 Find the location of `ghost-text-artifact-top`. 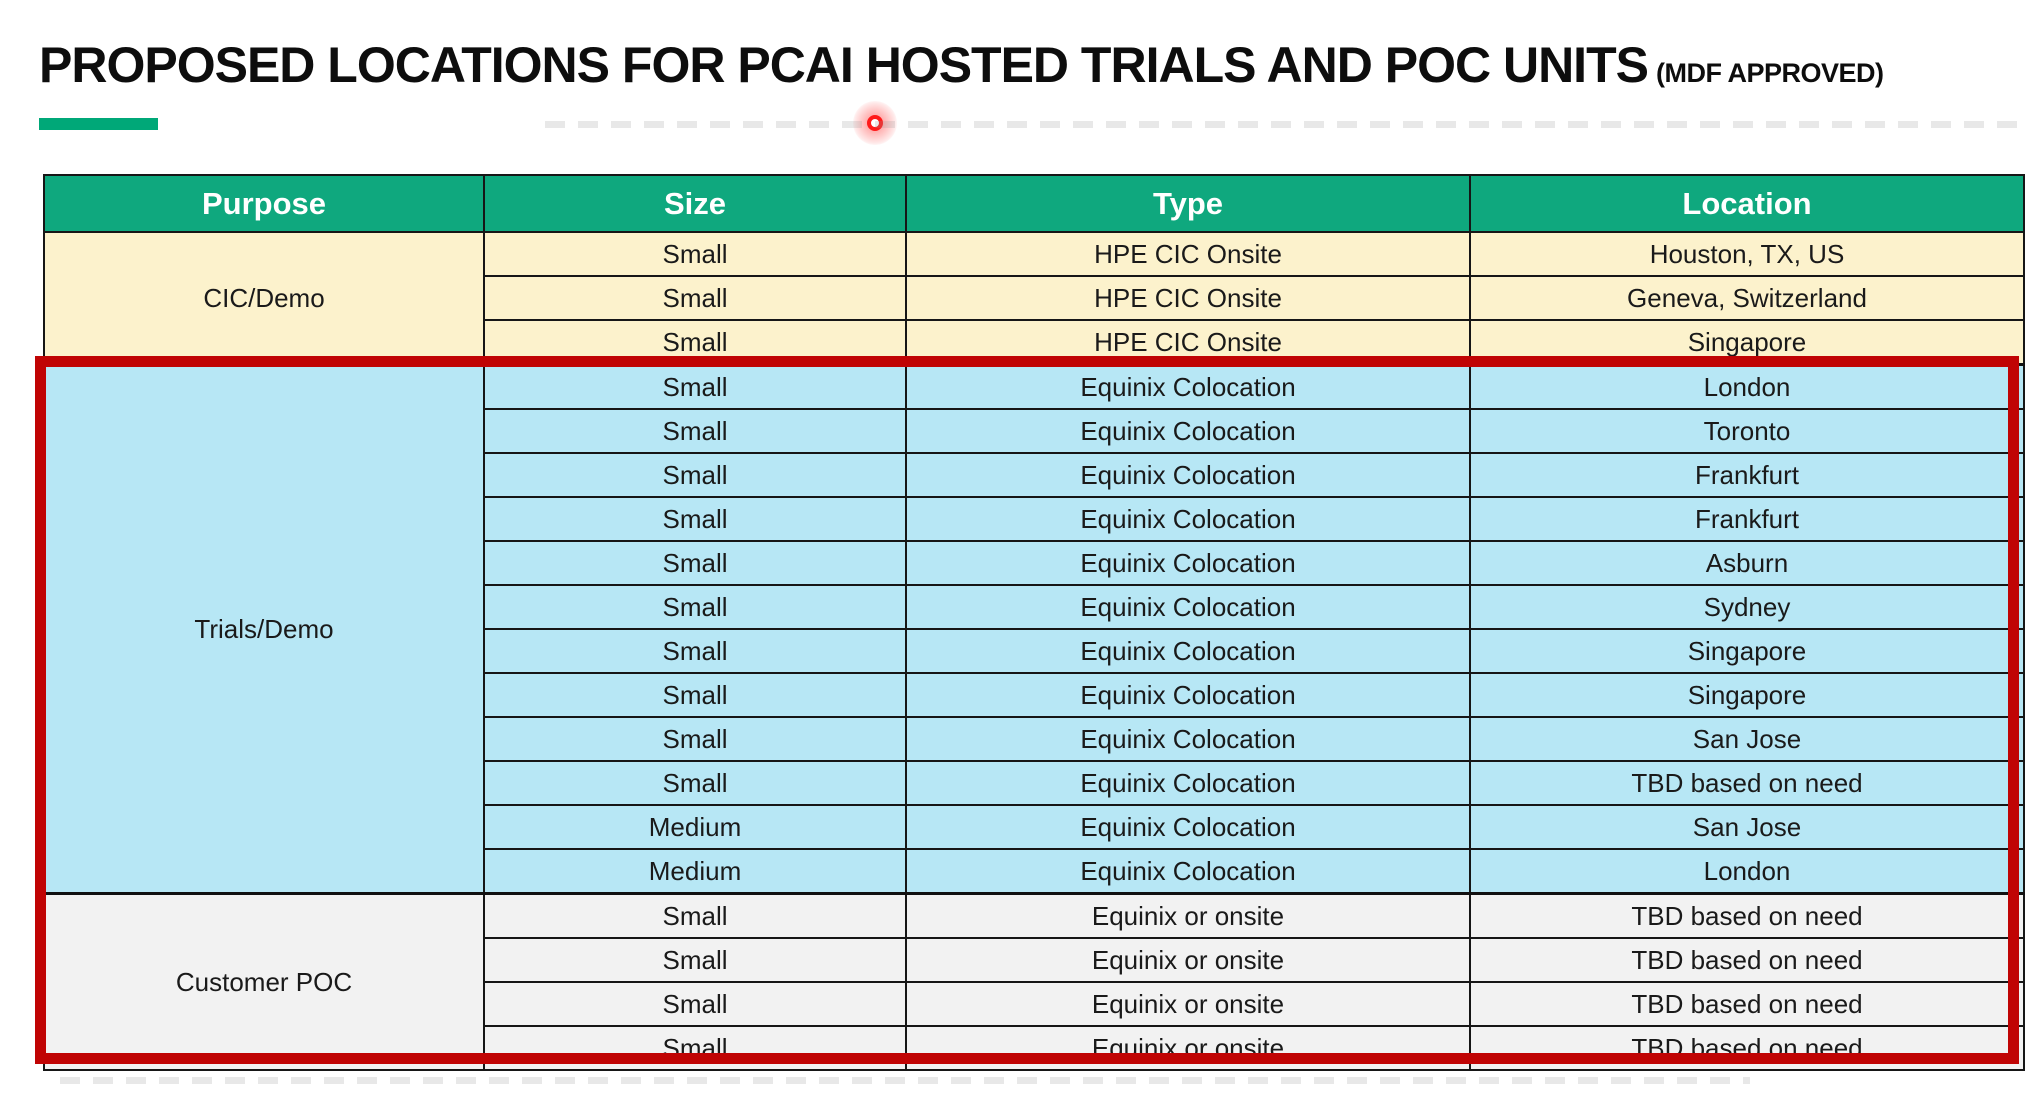

ghost-text-artifact-top is located at coordinates (1285, 124).